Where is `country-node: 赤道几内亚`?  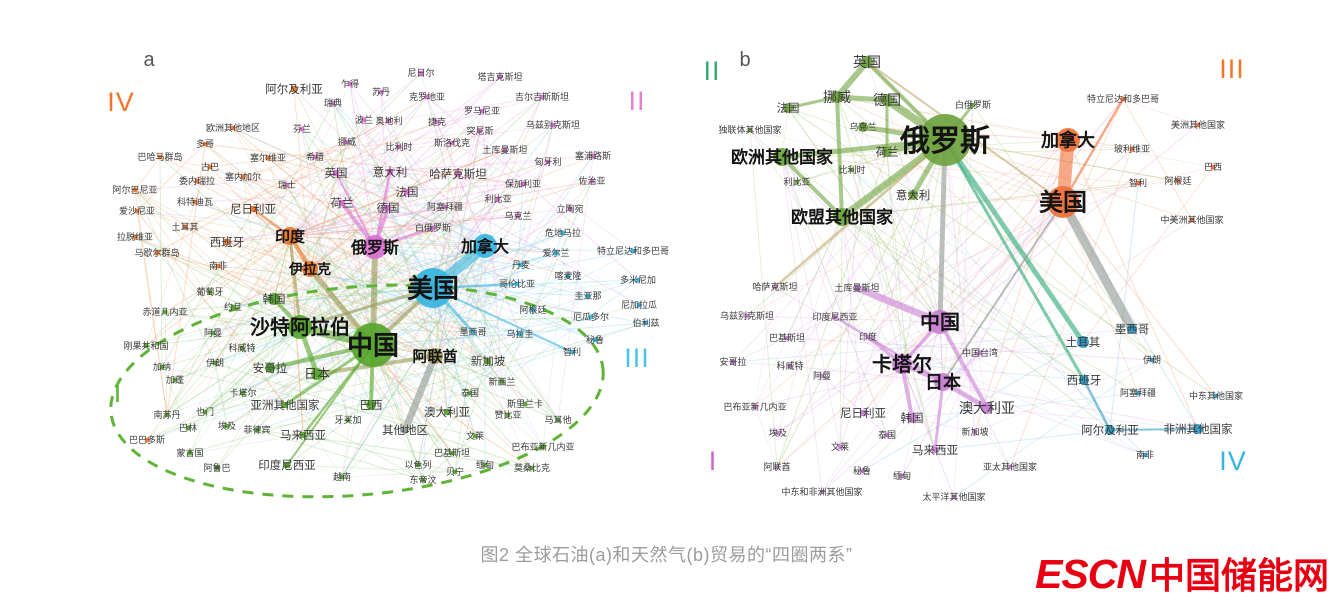 country-node: 赤道几内亚 is located at coordinates (164, 311).